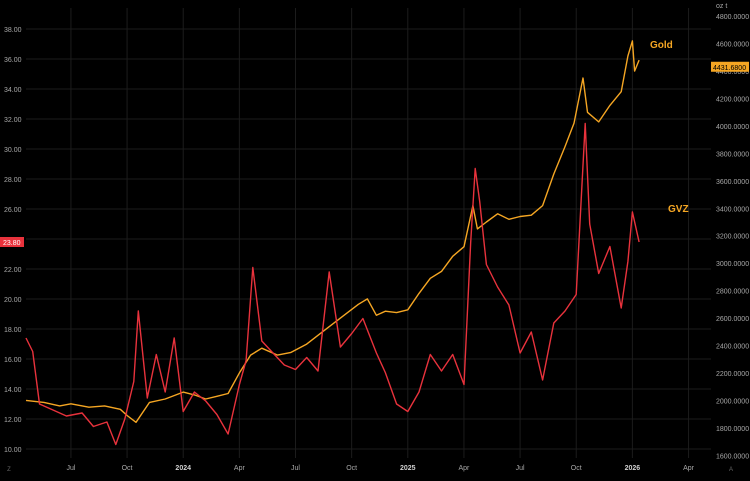 The width and height of the screenshot is (750, 481). Describe the element at coordinates (13, 30) in the screenshot. I see `left-axis-tick-label: 38.00` at that location.